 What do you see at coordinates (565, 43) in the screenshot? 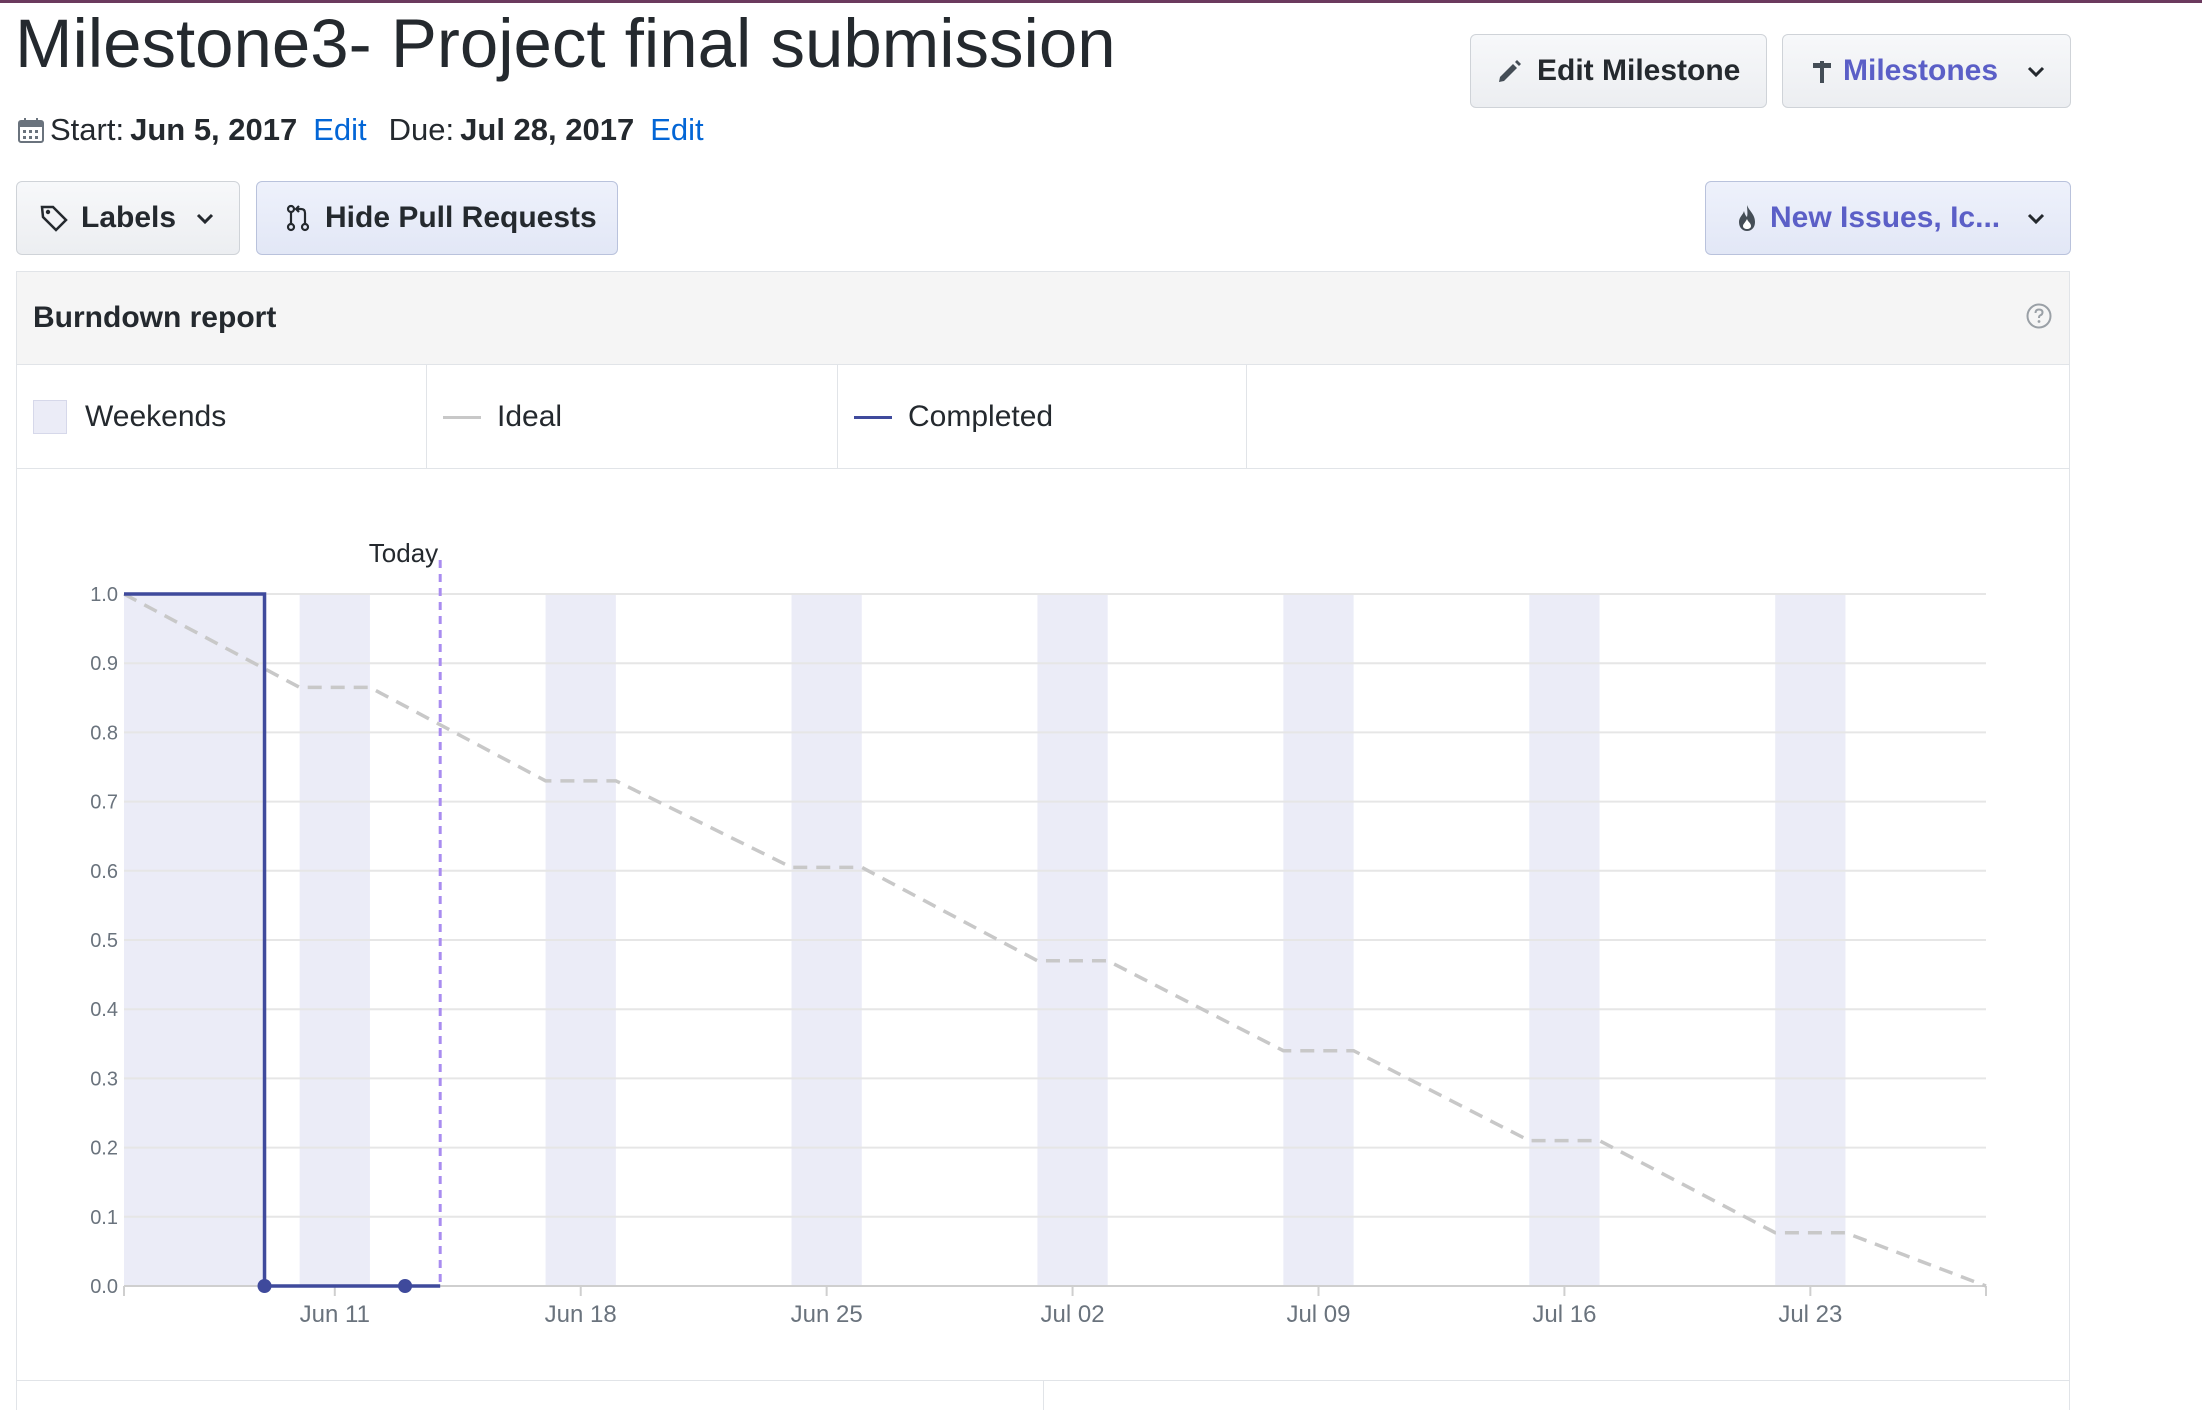
I see `page-title: Milestone3- Project final submission` at bounding box center [565, 43].